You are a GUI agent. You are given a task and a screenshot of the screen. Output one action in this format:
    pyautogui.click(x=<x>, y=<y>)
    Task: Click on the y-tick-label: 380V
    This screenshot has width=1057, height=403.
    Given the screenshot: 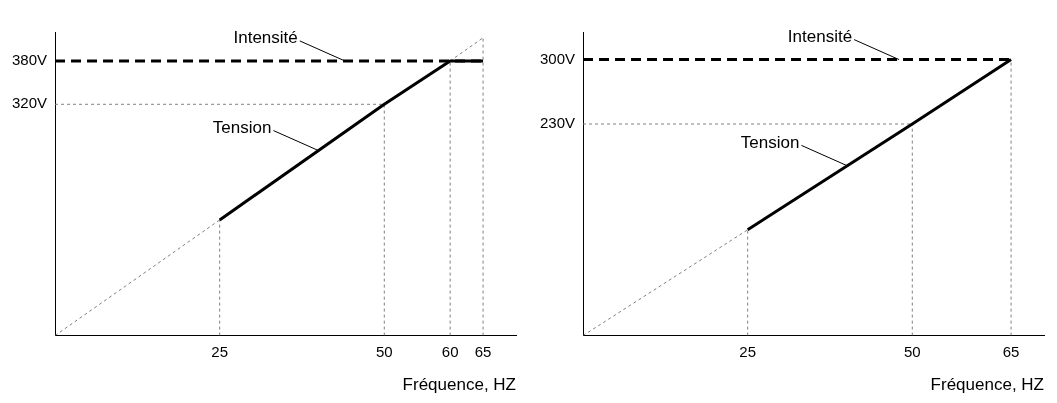 What is the action you would take?
    pyautogui.click(x=29, y=60)
    